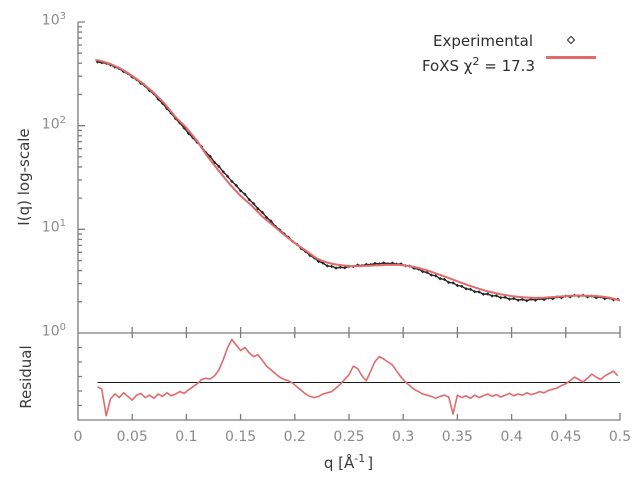 The height and width of the screenshot is (480, 640). I want to click on y-tick-label: 10², so click(53, 123).